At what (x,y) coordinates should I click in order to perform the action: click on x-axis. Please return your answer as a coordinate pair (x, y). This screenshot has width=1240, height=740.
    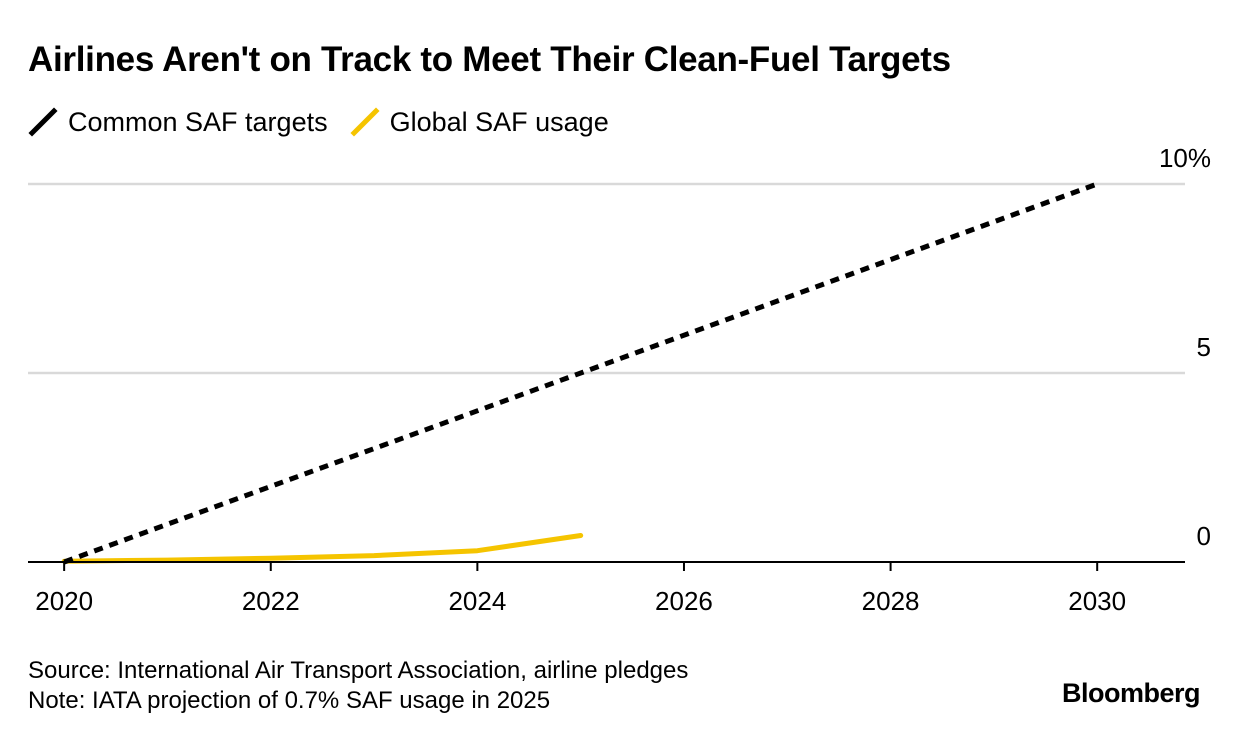
    Looking at the image, I should click on (606, 566).